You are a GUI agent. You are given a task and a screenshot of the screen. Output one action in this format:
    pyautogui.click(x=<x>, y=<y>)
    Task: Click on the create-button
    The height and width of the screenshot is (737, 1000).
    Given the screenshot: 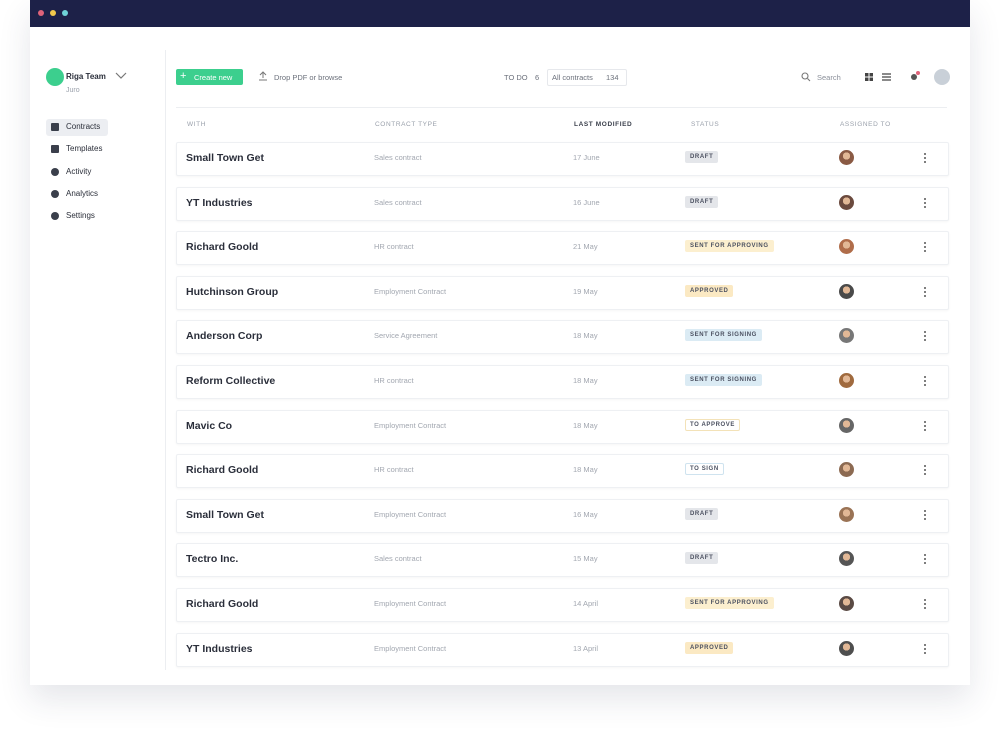 What is the action you would take?
    pyautogui.click(x=209, y=77)
    